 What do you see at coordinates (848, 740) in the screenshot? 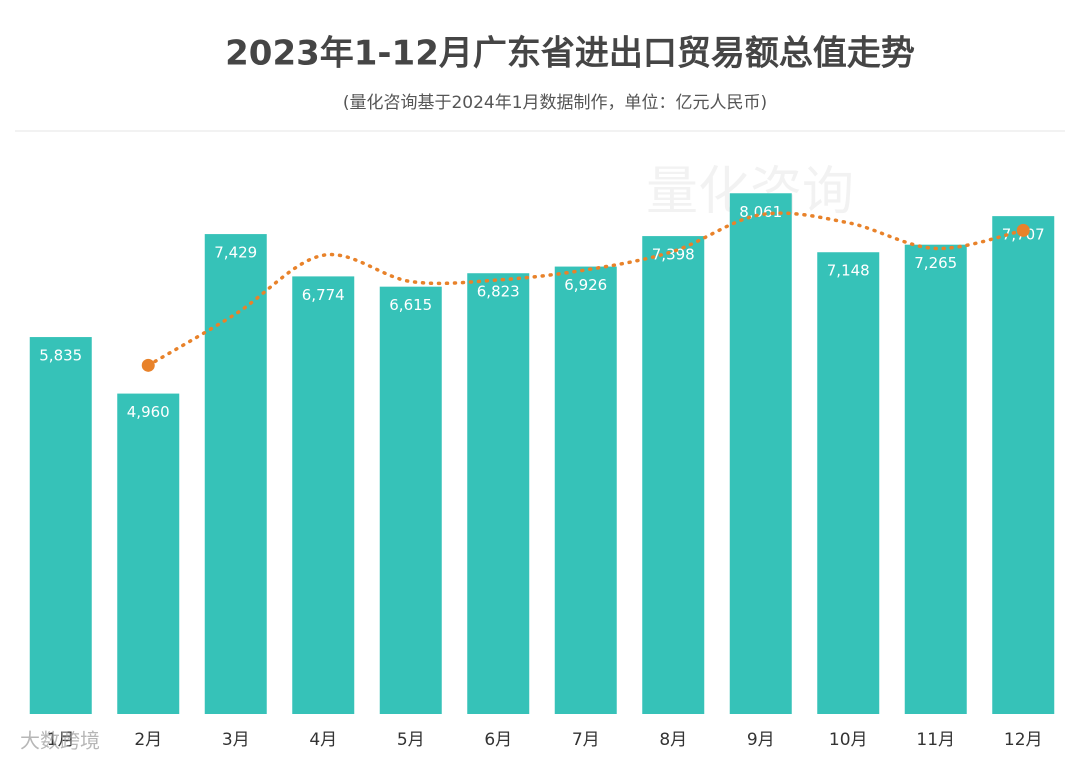
I see `x-tick-label: 10月` at bounding box center [848, 740].